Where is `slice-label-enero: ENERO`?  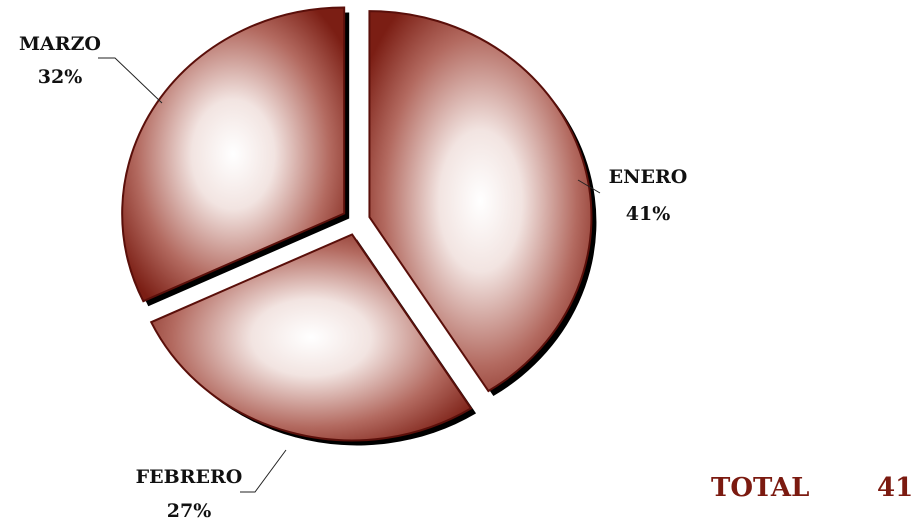 slice-label-enero: ENERO is located at coordinates (648, 177).